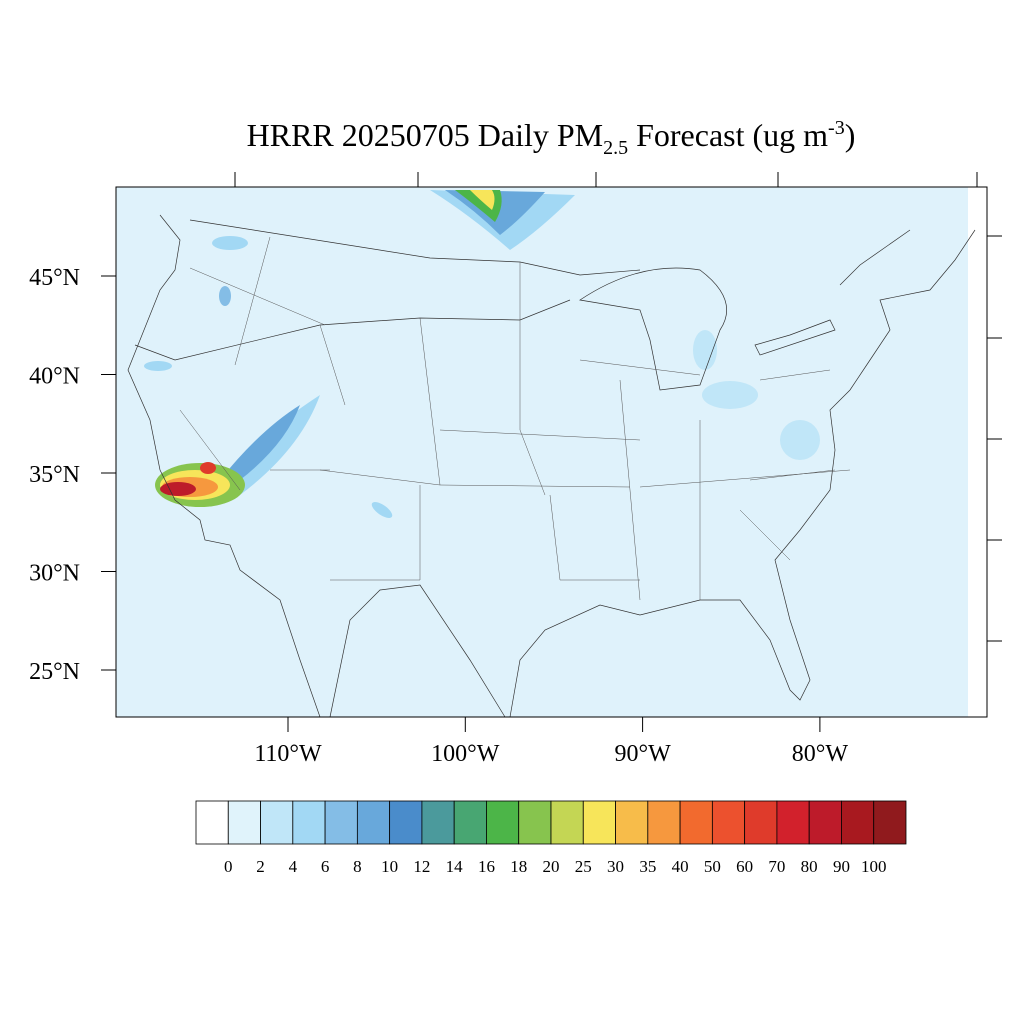 The image size is (1024, 1024). I want to click on colorbar-label: 50, so click(712, 866).